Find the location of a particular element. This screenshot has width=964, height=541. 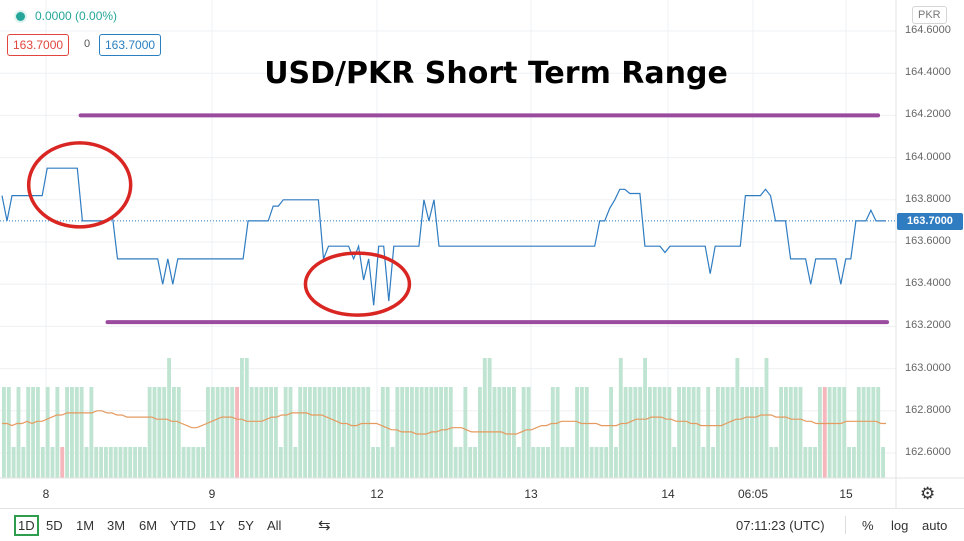

x-tick-label: 9 is located at coordinates (212, 494).